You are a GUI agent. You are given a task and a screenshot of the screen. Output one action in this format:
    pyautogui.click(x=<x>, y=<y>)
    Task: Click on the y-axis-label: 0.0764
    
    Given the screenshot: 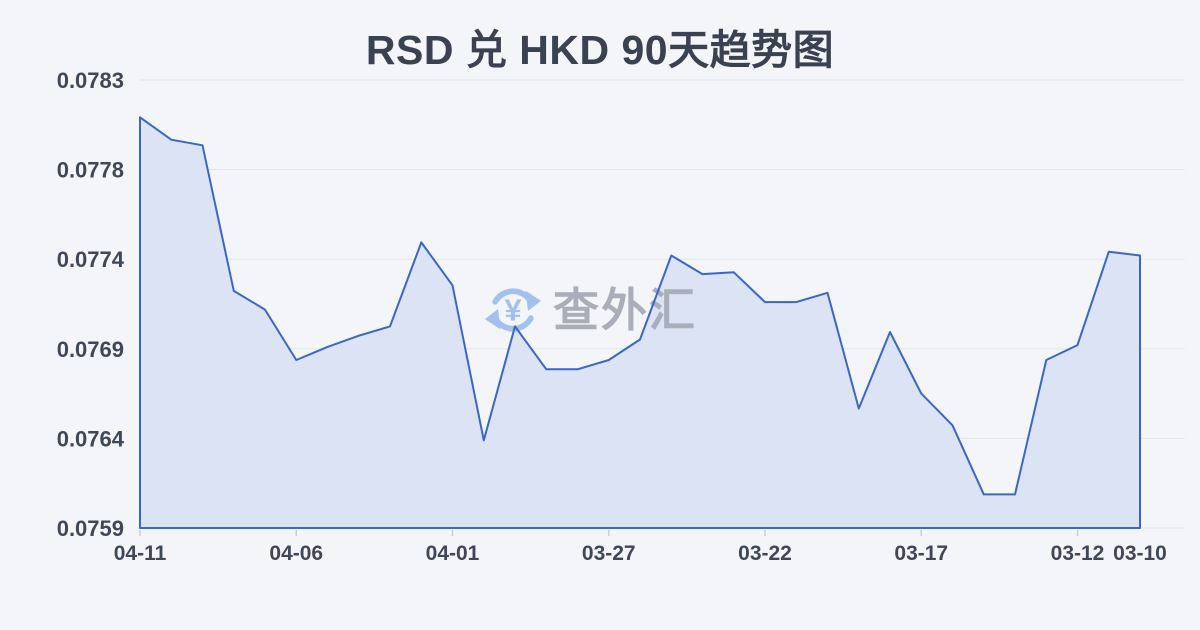 What is the action you would take?
    pyautogui.click(x=91, y=438)
    